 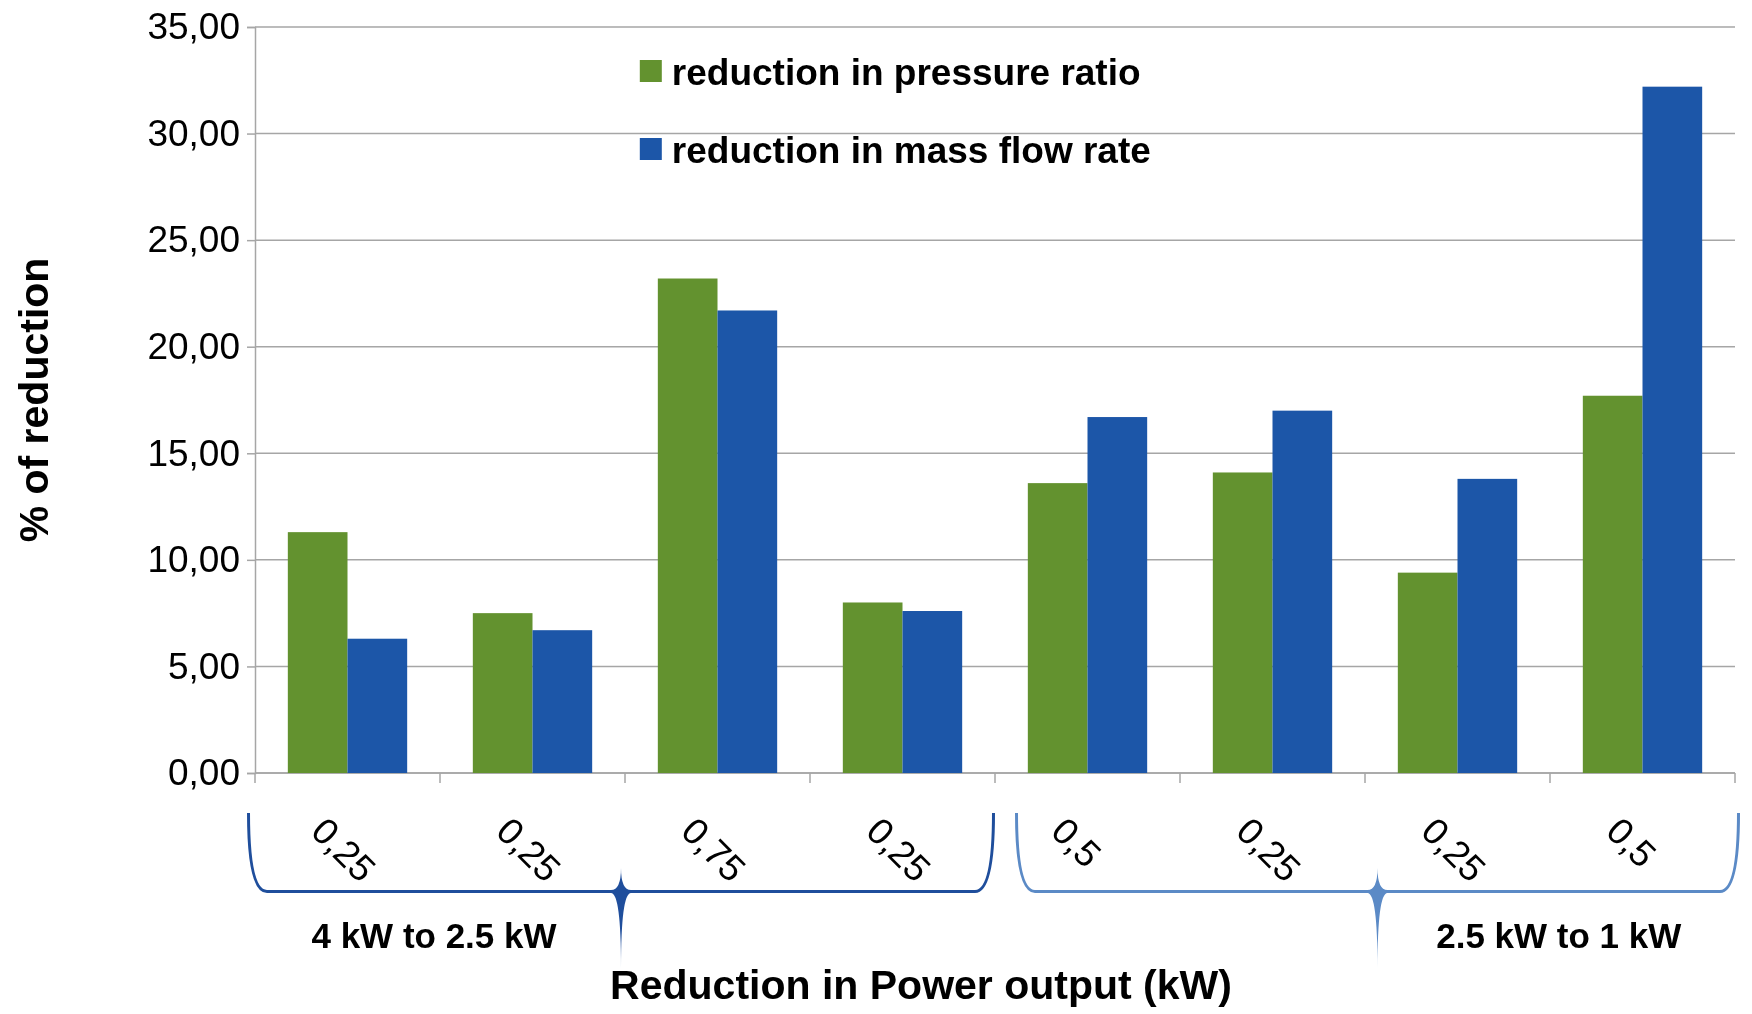 I want to click on y-tick-label: 25,00, so click(x=193, y=240).